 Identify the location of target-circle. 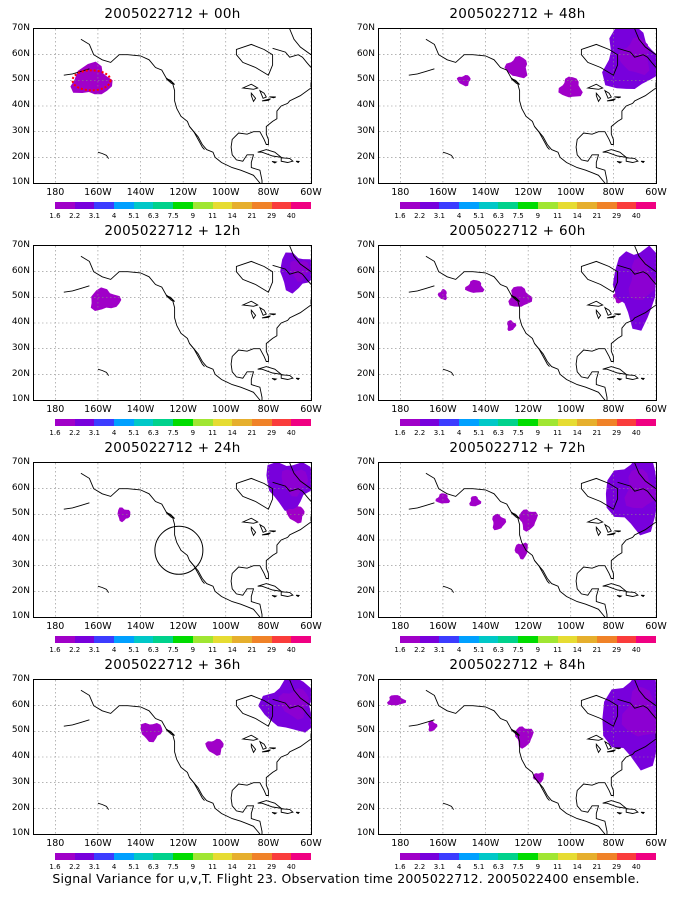
(179, 550).